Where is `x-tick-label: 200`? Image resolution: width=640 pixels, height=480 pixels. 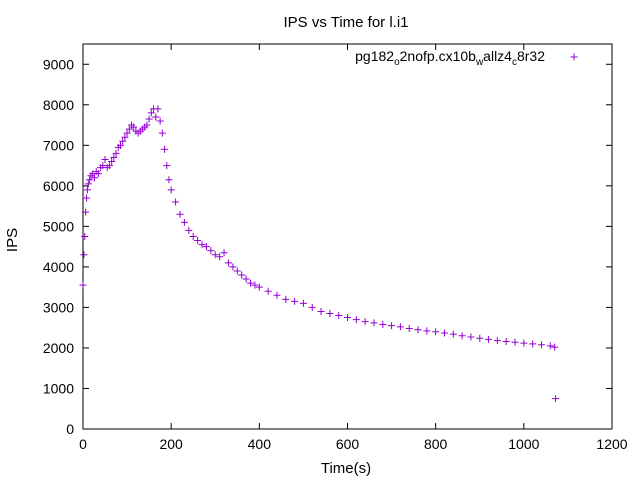 x-tick-label: 200 is located at coordinates (171, 444).